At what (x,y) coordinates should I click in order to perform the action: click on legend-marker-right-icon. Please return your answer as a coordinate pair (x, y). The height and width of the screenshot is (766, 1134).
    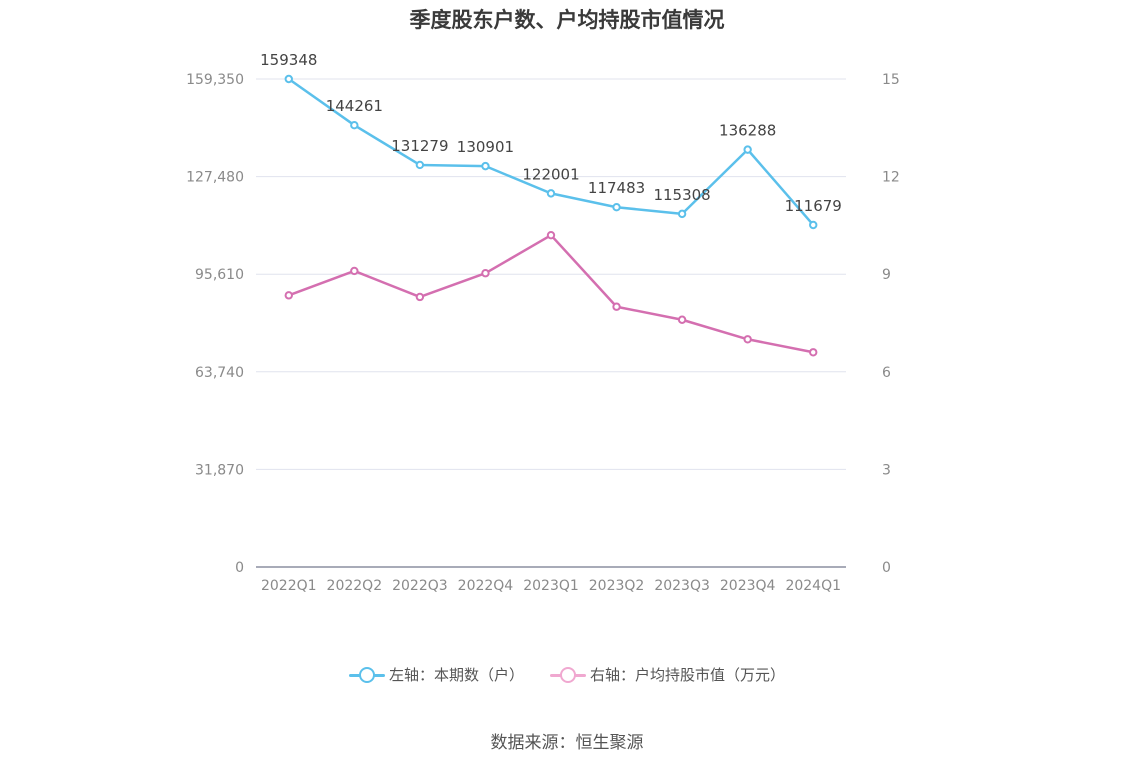
    Looking at the image, I should click on (568, 675).